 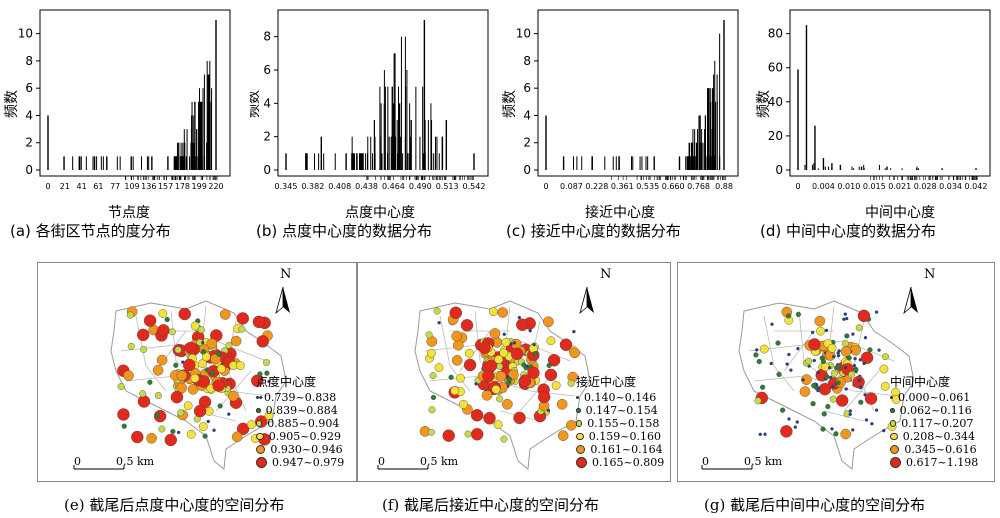 What do you see at coordinates (942, 462) in the screenshot?
I see `legend-label: 0.617~1.198` at bounding box center [942, 462].